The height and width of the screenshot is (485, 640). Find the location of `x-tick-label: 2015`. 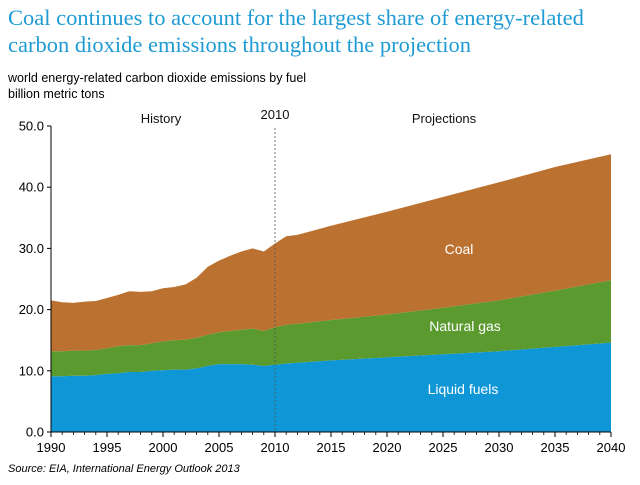

x-tick-label: 2015 is located at coordinates (331, 447).